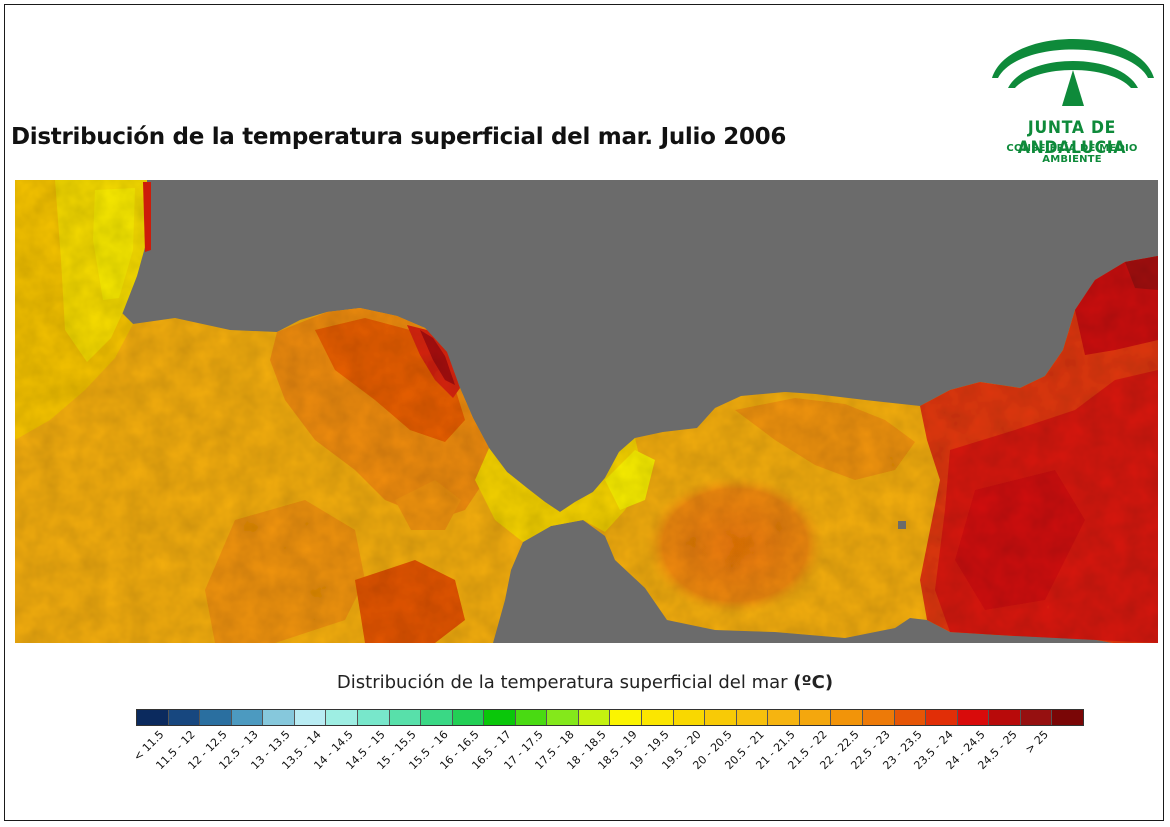  Describe the element at coordinates (1072, 154) in the screenshot. I see `logo-department: CONSEJERÍA DE MEDIO AMBIENTE` at that location.